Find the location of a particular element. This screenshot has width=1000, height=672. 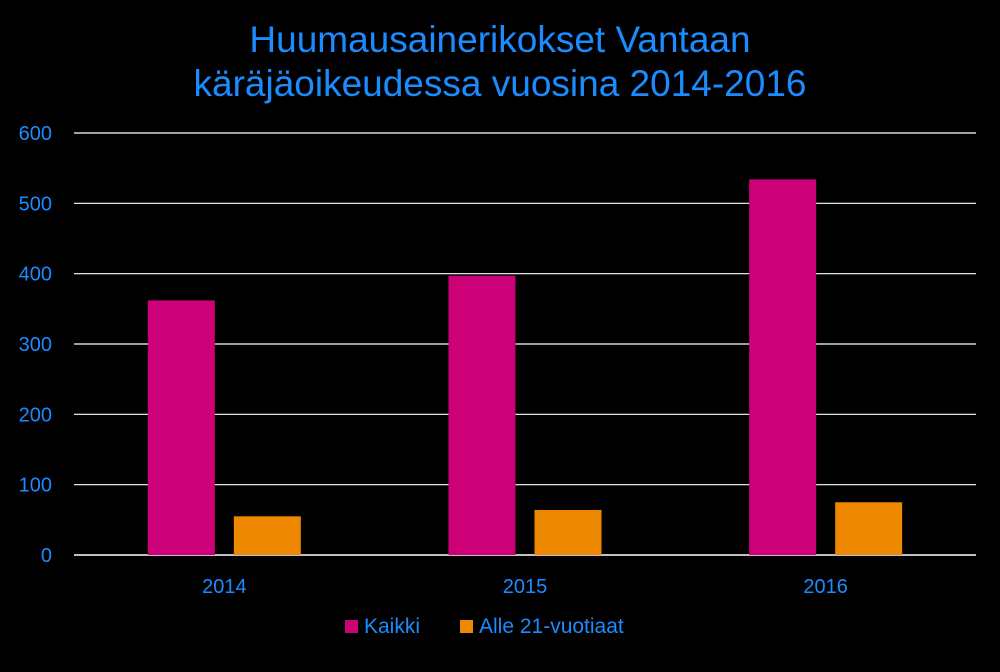

y-tick-label: 100 is located at coordinates (35, 486).